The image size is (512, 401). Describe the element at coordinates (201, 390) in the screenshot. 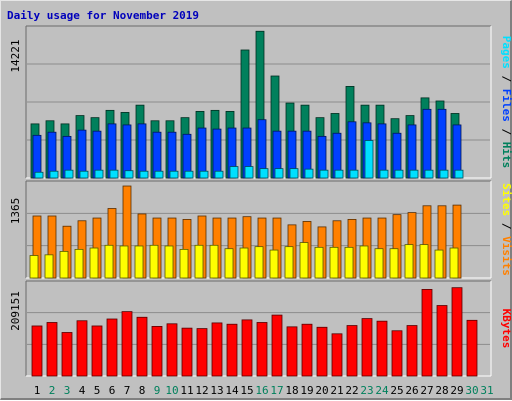

I see `x-tick-label-day-12: 12` at that location.